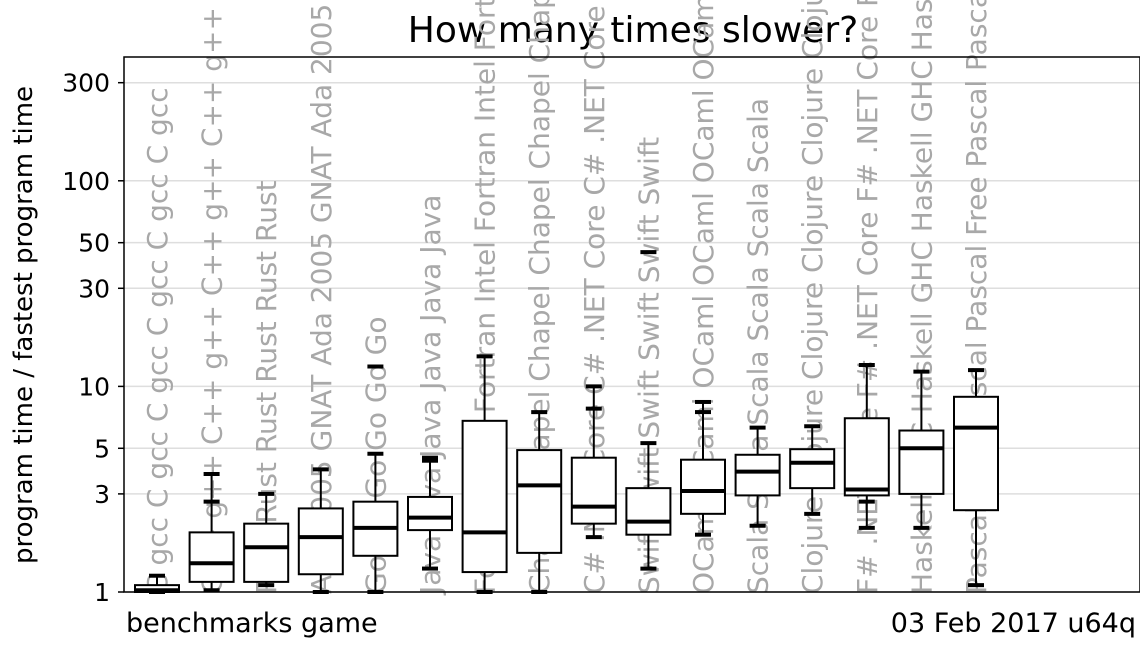  I want to click on box-c-g-, so click(211, 532).